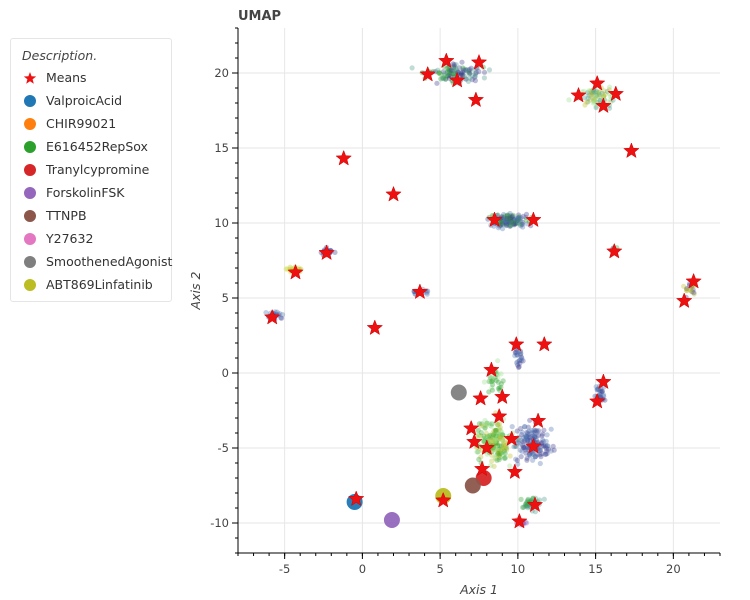  Describe the element at coordinates (259, 16) in the screenshot. I see `chart-title: UMAP` at that location.